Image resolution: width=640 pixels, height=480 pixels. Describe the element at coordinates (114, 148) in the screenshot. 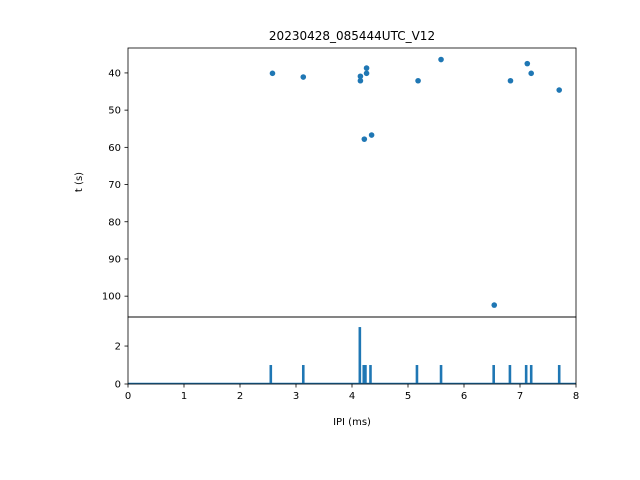

I see `y-tick-label: 60` at that location.